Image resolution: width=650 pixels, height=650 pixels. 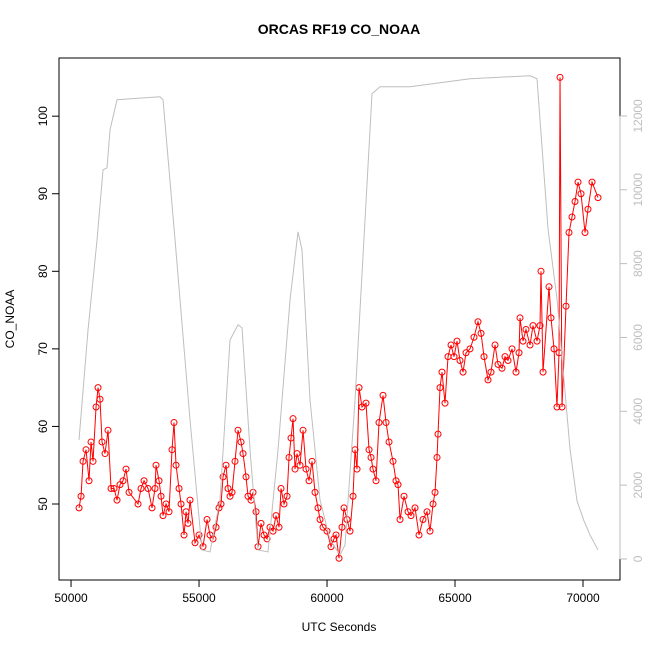 I want to click on y2-tick-label: 6000, so click(x=638, y=337).